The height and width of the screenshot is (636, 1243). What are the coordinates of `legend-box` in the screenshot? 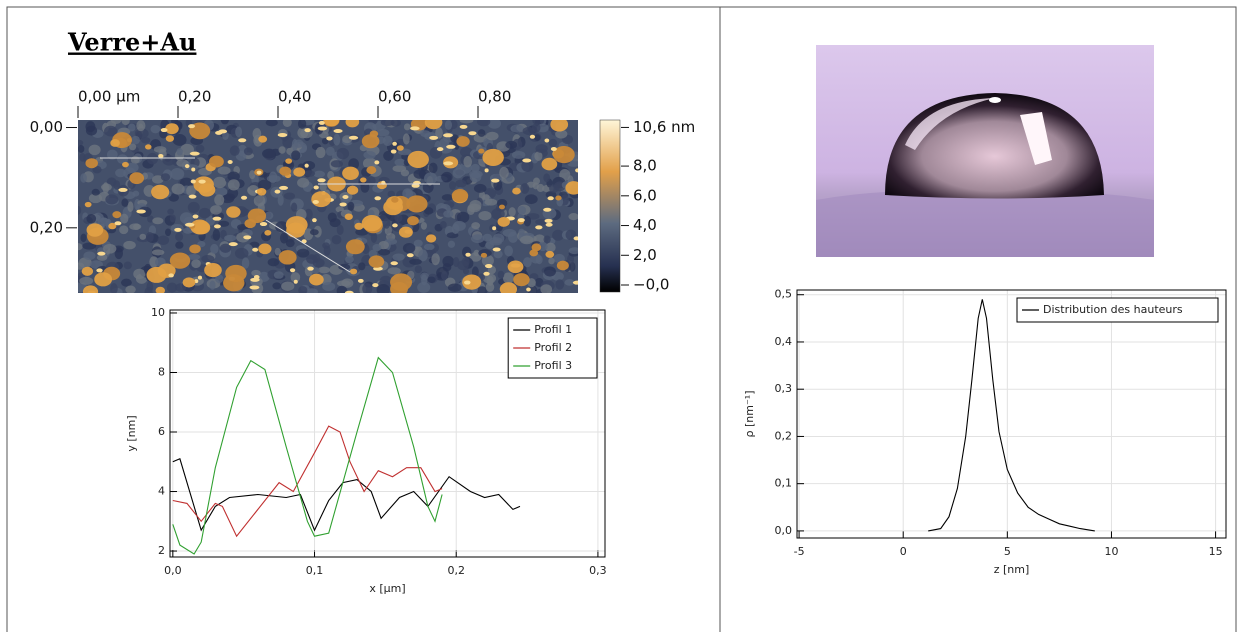 It's located at (1117, 310).